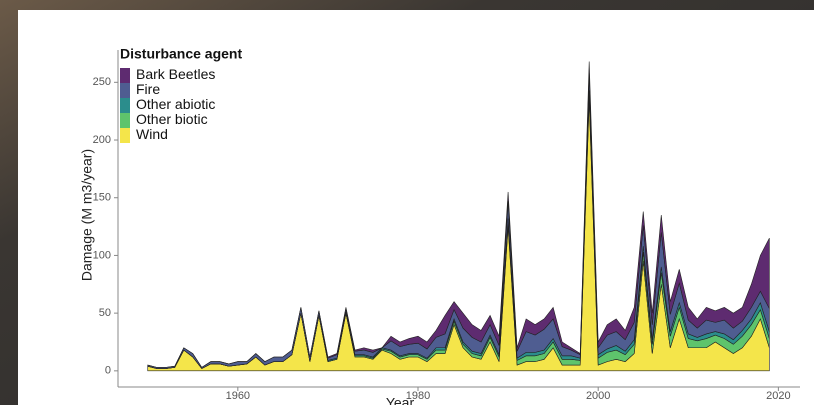 The width and height of the screenshot is (814, 410). I want to click on x-tick-label: 2000, so click(598, 396).